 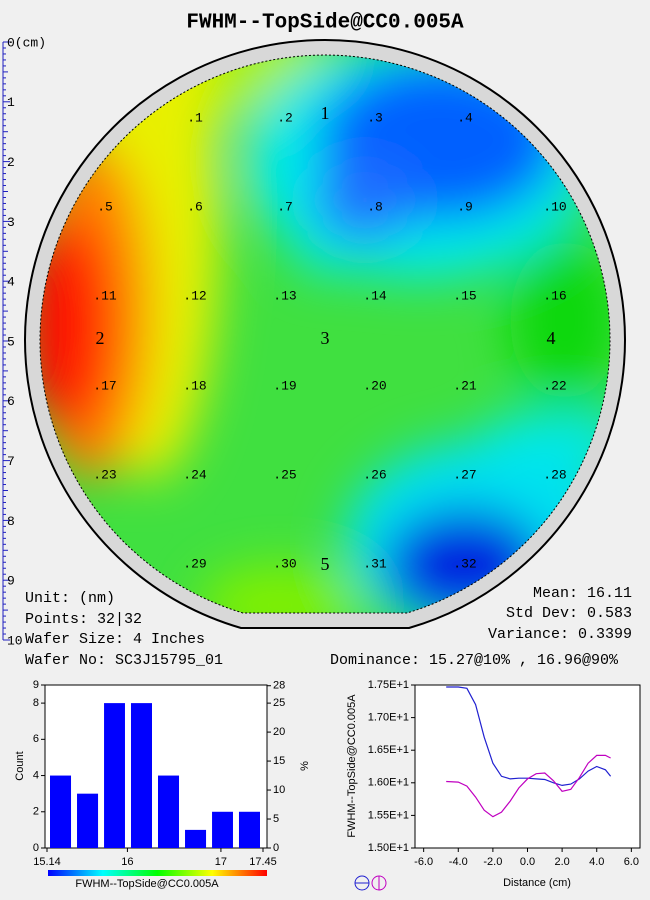 What do you see at coordinates (11, 102) in the screenshot?
I see `ruler-label: 1` at bounding box center [11, 102].